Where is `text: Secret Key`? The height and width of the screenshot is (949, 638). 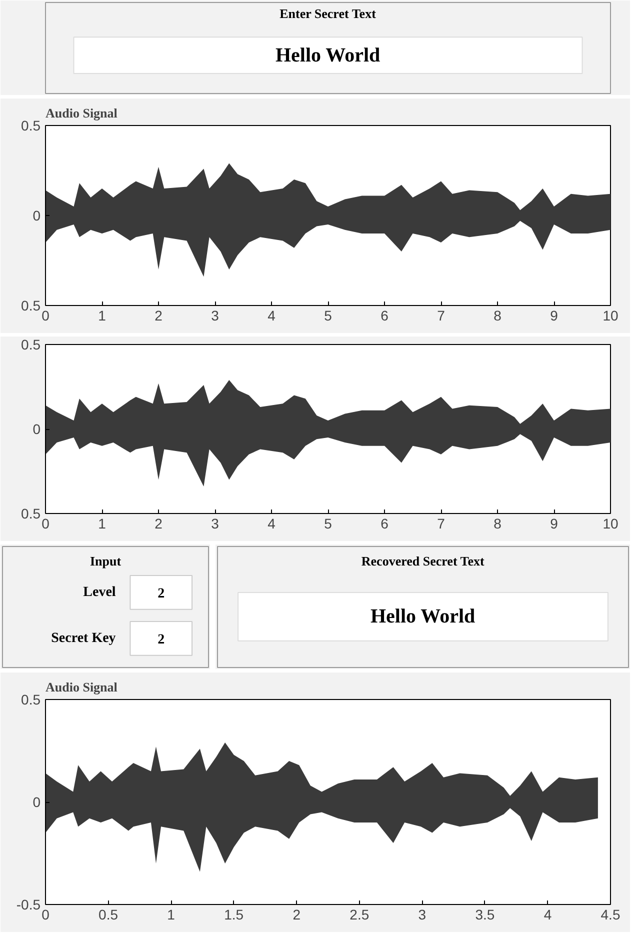 text: Secret Key is located at coordinates (83, 638).